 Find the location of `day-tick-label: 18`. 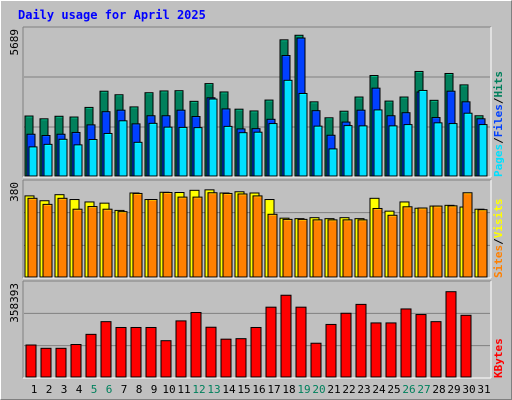

day-tick-label: 18 is located at coordinates (288, 389).